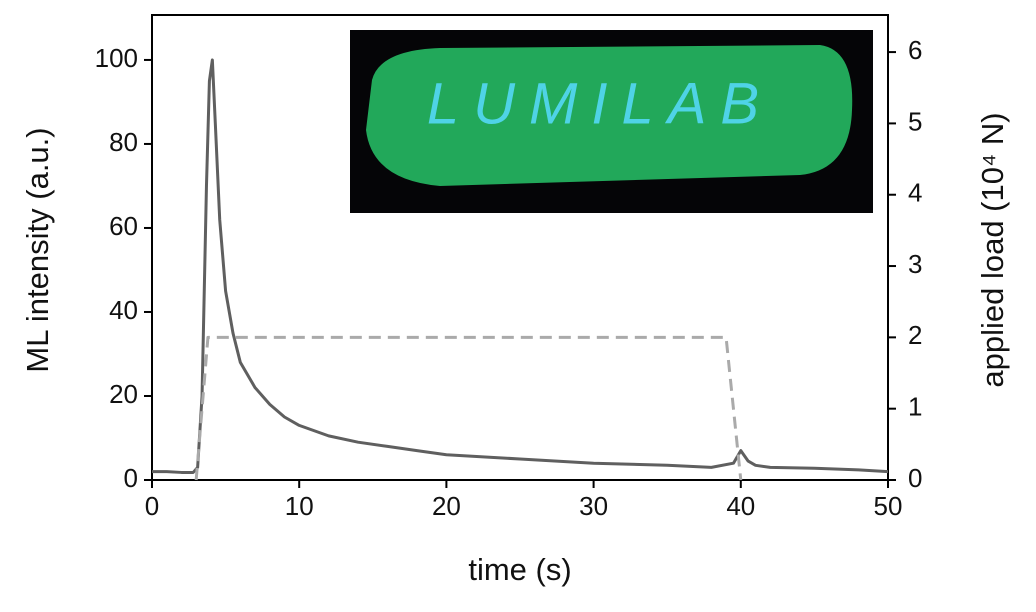  I want to click on y2-tick-label: 4, so click(915, 193).